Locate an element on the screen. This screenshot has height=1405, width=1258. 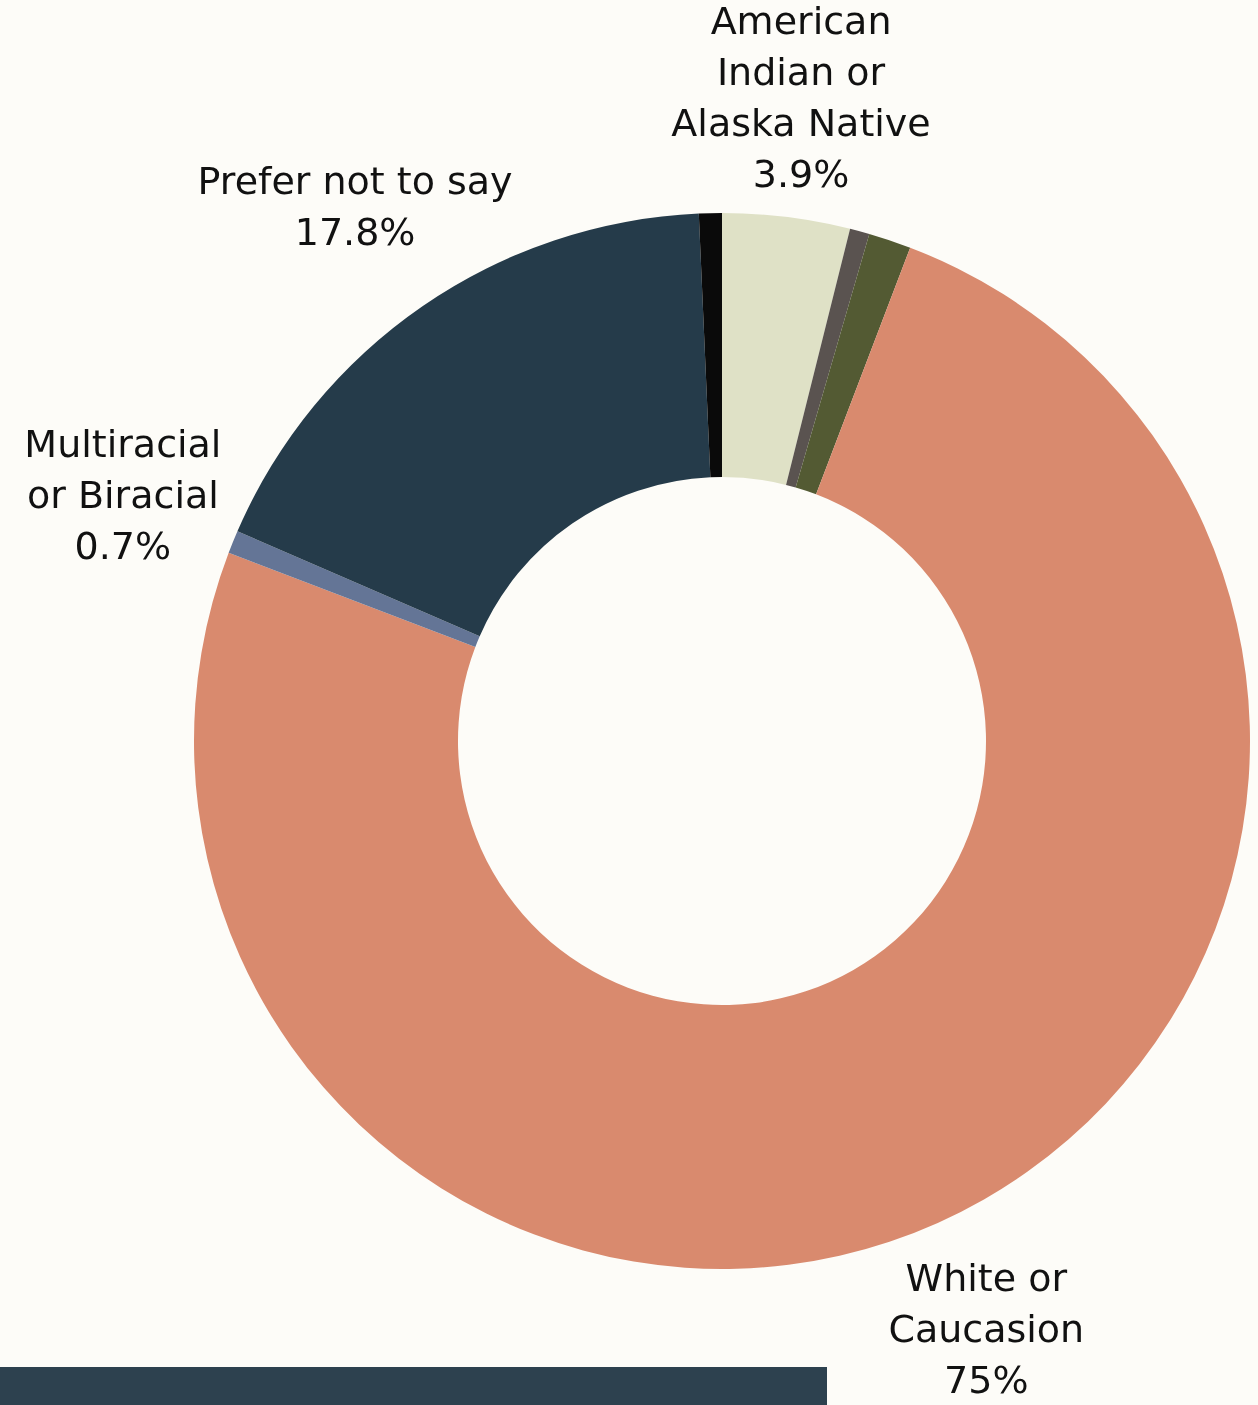
data-label: 0.7% is located at coordinates (123, 545).